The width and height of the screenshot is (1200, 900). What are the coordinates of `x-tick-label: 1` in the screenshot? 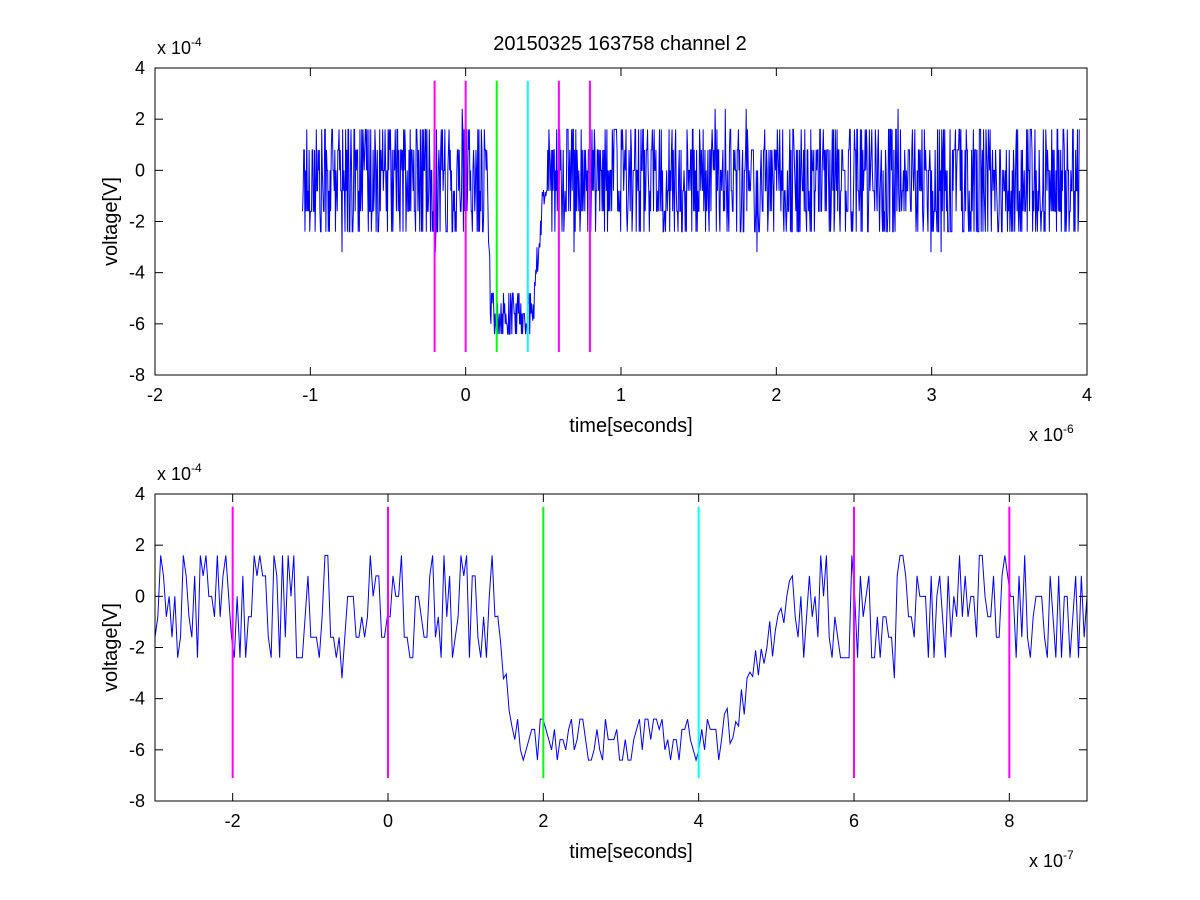 It's located at (621, 395).